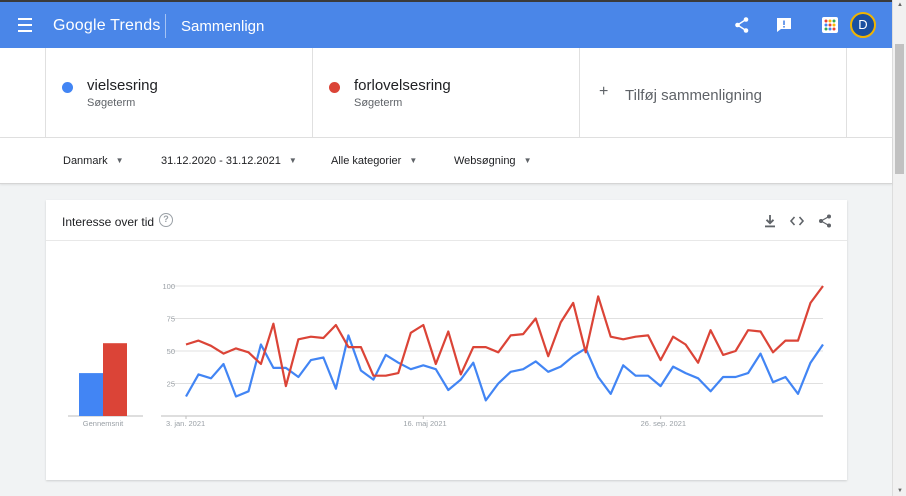 The width and height of the screenshot is (906, 496). I want to click on x-tick-label: 16. maj 2021, so click(424, 423).